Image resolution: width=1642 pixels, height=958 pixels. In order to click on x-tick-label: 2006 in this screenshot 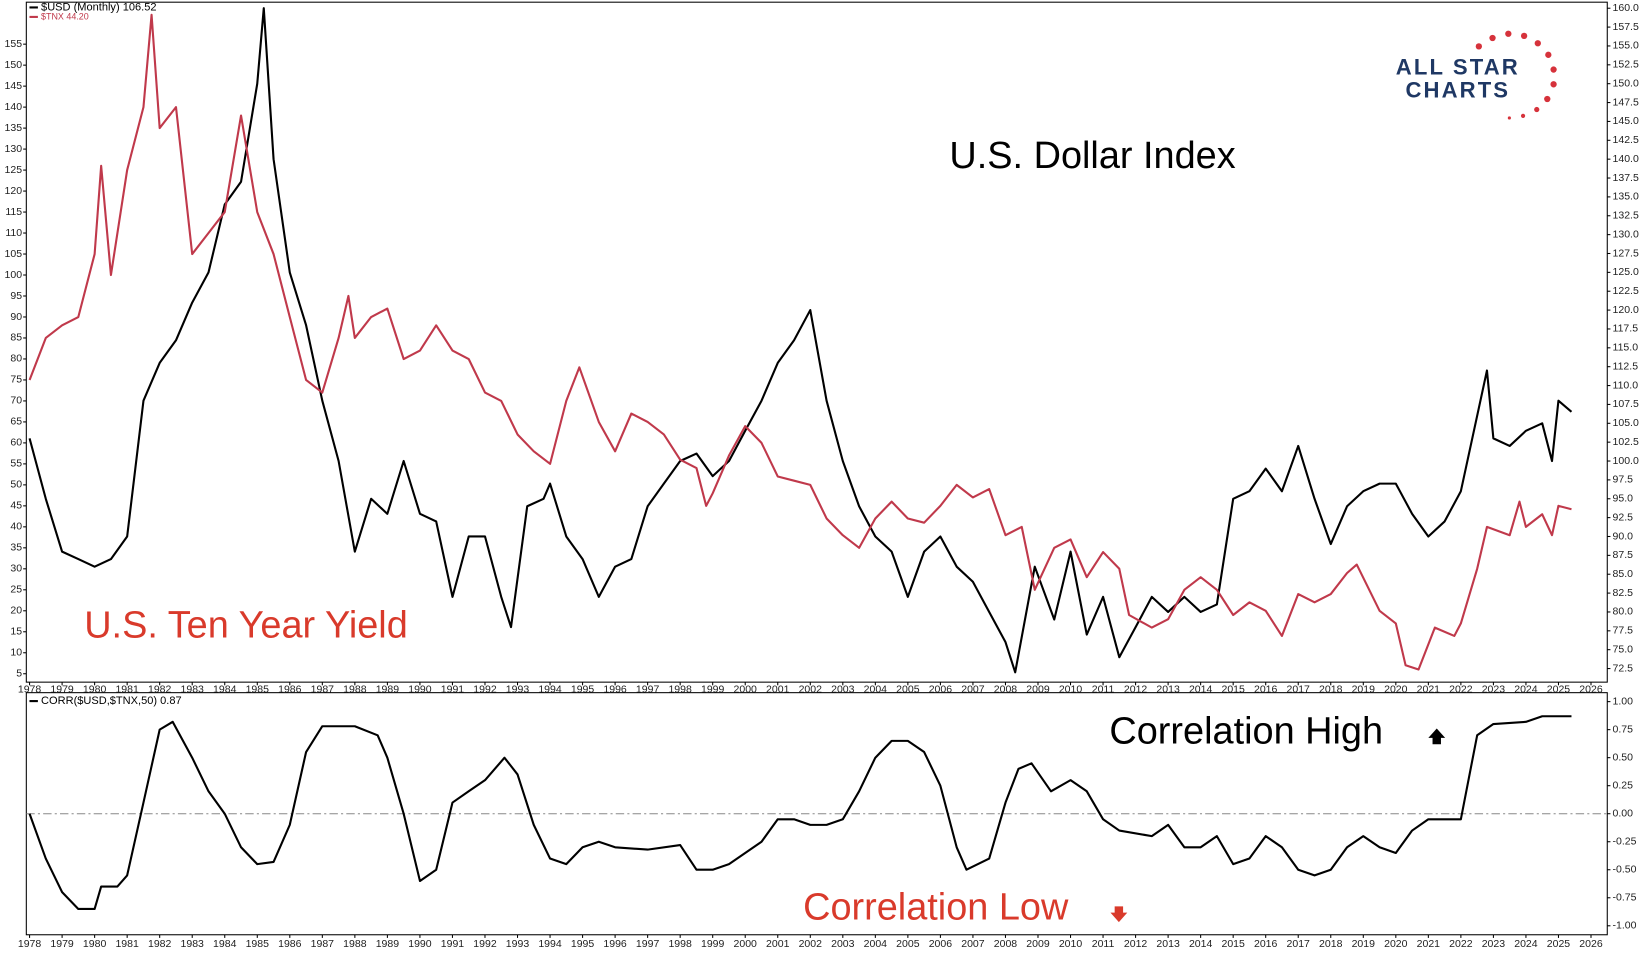, I will do `click(941, 689)`.